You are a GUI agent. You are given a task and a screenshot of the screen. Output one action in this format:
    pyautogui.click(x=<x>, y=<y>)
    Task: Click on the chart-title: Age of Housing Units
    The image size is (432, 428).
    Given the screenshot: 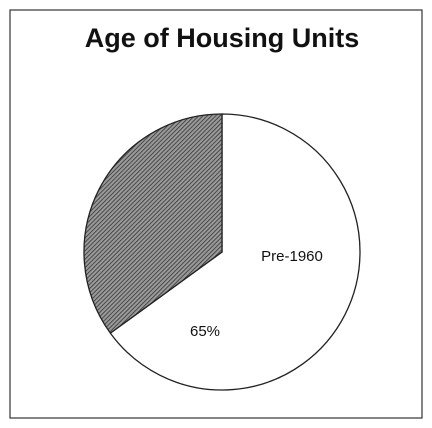 What is the action you would take?
    pyautogui.click(x=222, y=38)
    